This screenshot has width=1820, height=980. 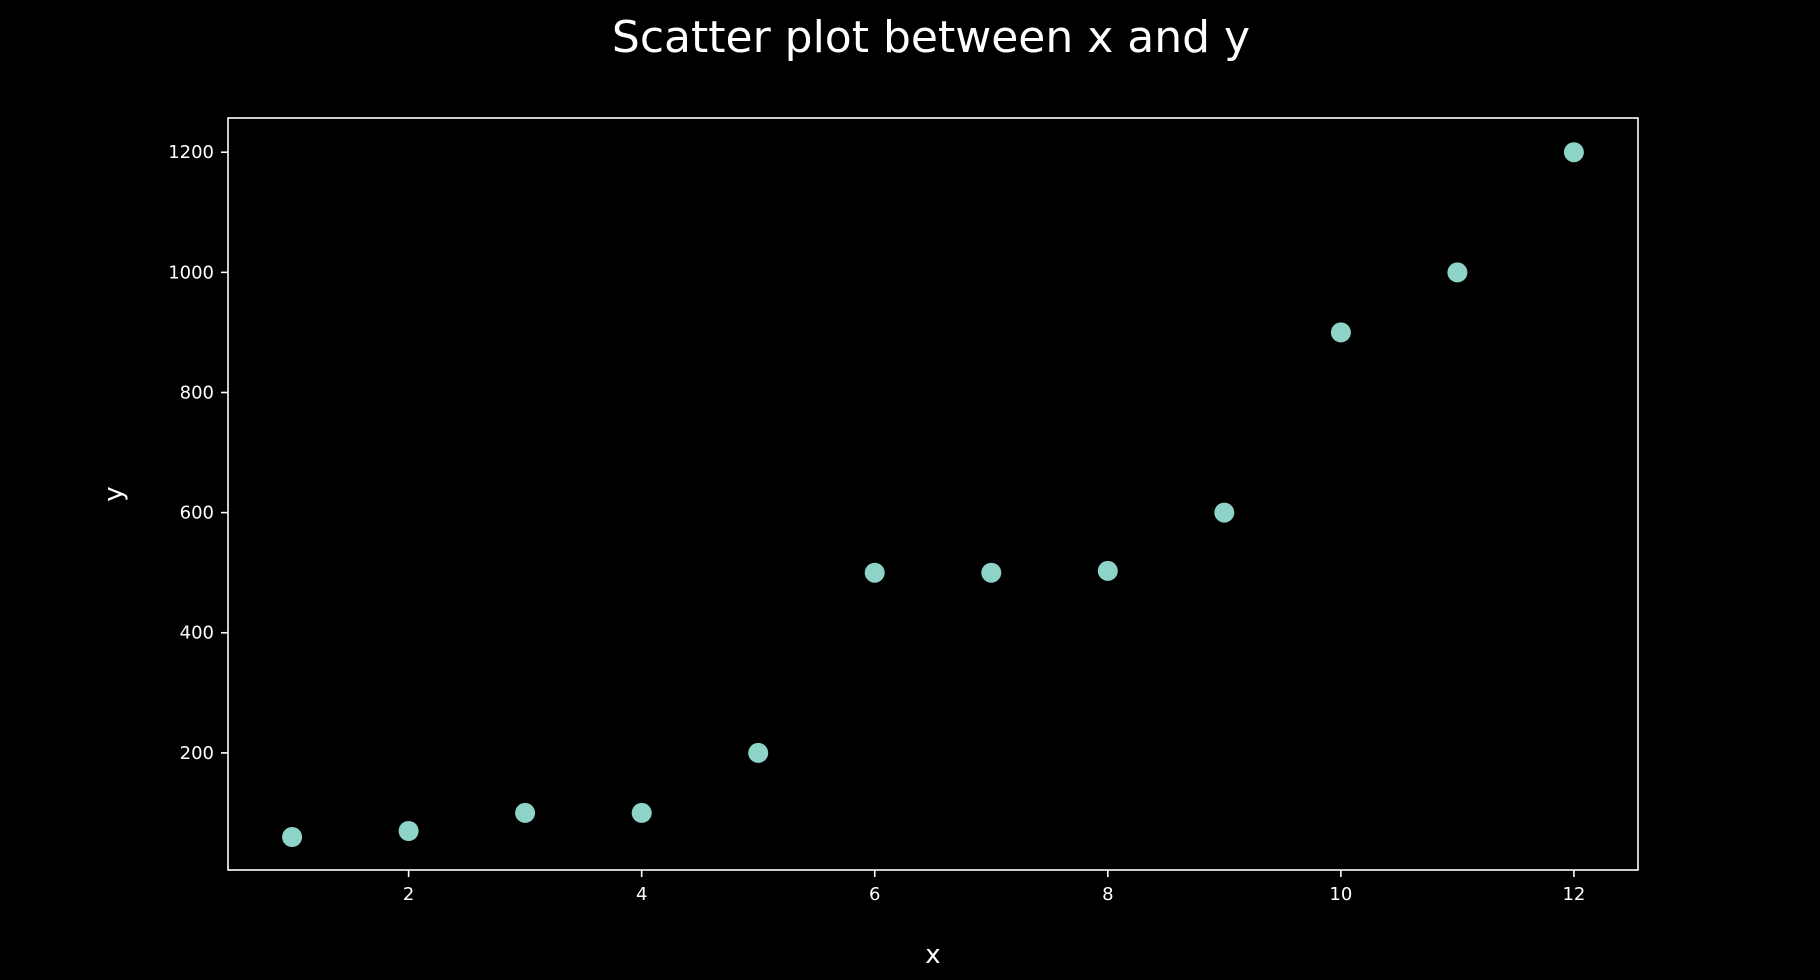 What do you see at coordinates (191, 152) in the screenshot?
I see `y-tick-label: 1200` at bounding box center [191, 152].